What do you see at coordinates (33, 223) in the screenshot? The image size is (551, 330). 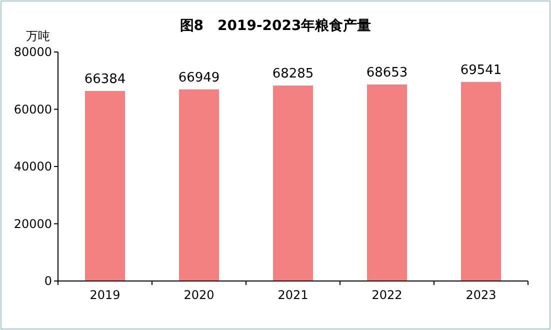 I see `y-tick-label: 20000` at bounding box center [33, 223].